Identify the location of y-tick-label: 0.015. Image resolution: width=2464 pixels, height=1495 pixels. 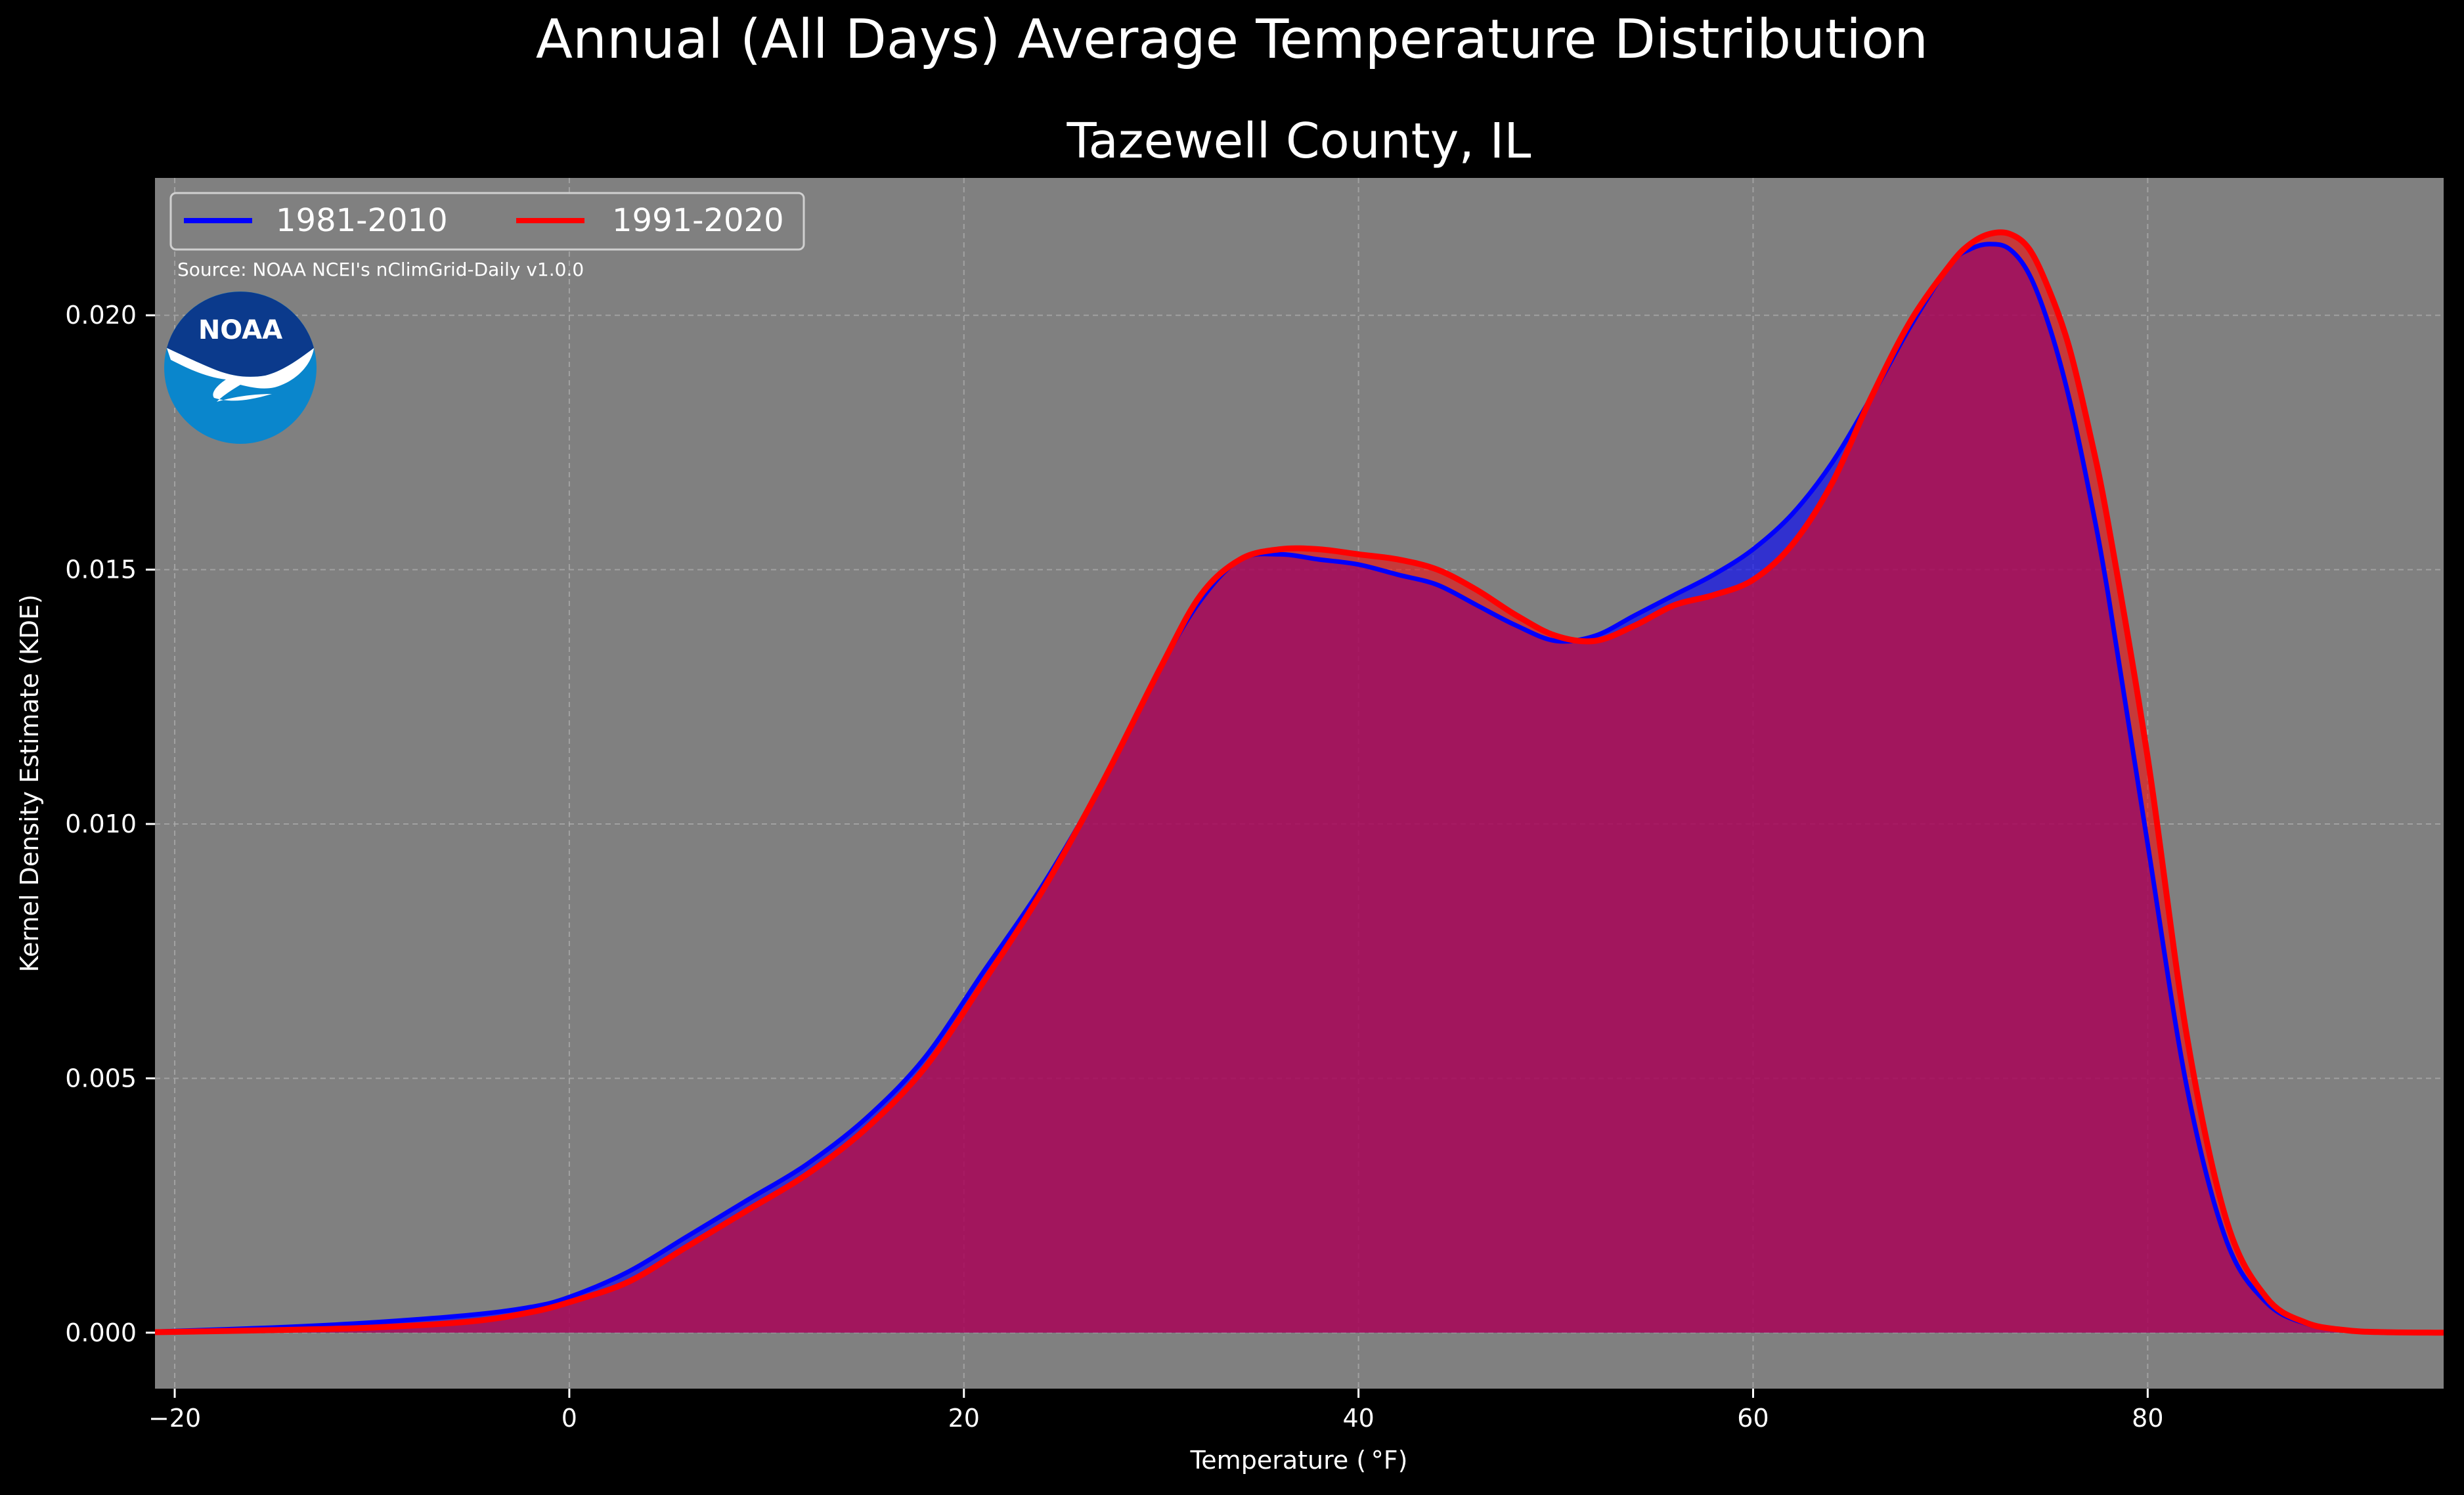
(101, 569).